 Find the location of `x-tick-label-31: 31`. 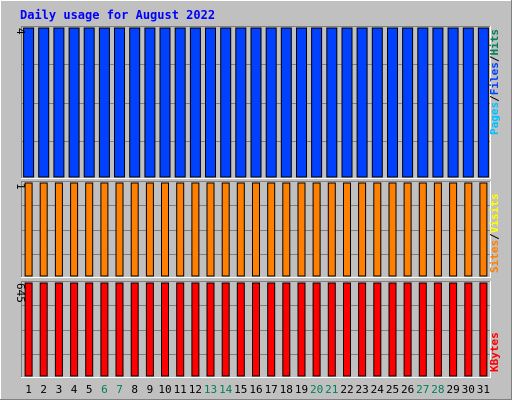

x-tick-label-31: 31 is located at coordinates (483, 389).